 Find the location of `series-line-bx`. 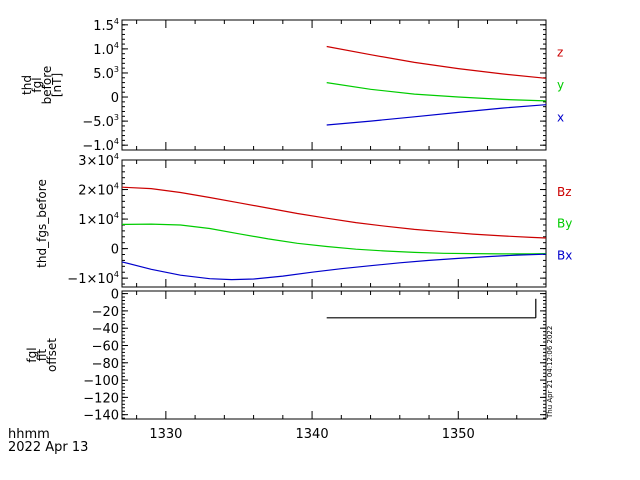

series-line-bx is located at coordinates (334, 267).